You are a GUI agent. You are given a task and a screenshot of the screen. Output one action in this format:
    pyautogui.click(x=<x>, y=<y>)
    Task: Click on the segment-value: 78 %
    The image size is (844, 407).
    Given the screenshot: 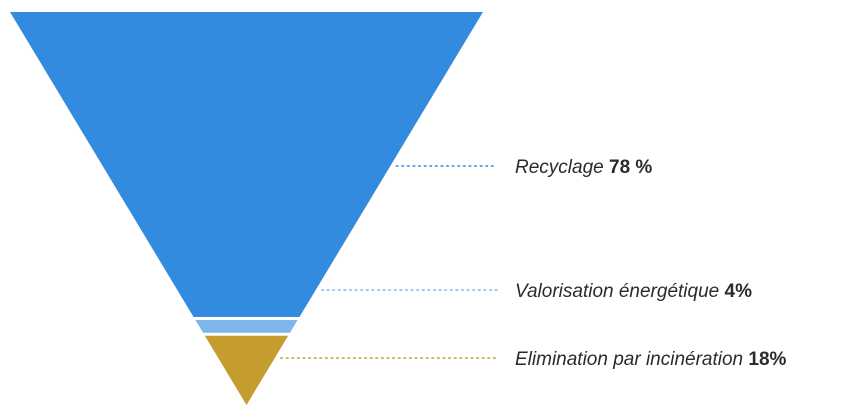 What is the action you would take?
    pyautogui.click(x=630, y=167)
    